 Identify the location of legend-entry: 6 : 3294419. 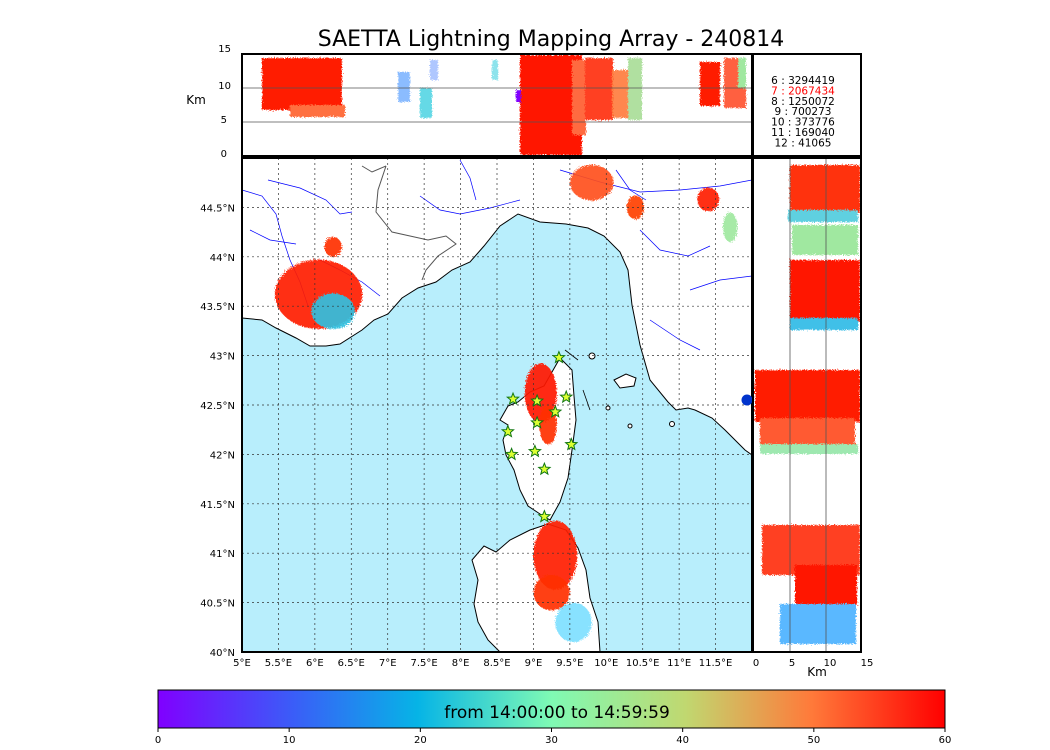
(803, 81).